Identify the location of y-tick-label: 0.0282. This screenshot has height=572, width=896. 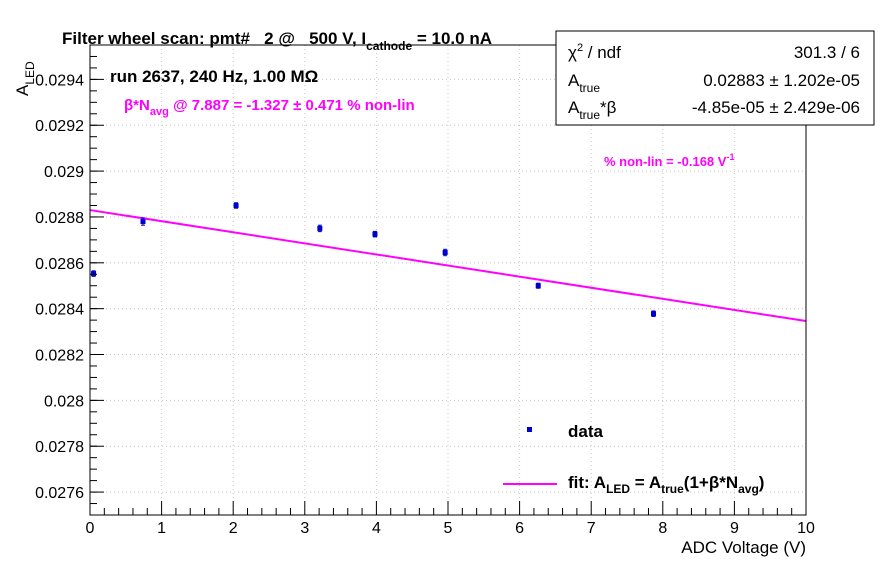
(59, 356).